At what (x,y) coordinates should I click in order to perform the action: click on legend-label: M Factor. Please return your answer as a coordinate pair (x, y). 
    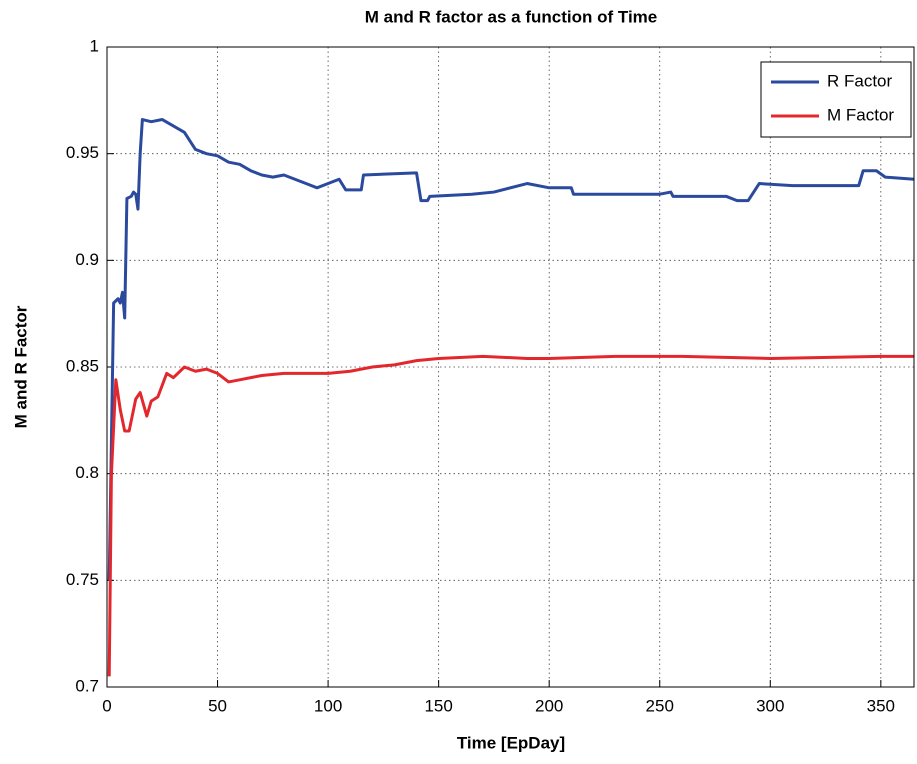
    Looking at the image, I should click on (860, 114).